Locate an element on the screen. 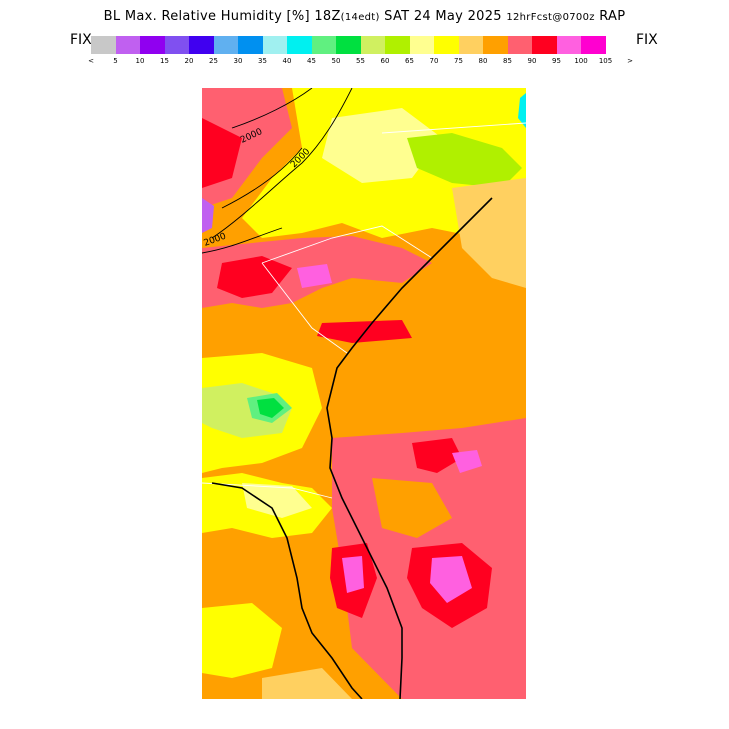 This screenshot has height=729, width=729. color-scale-bar is located at coordinates (348, 45).